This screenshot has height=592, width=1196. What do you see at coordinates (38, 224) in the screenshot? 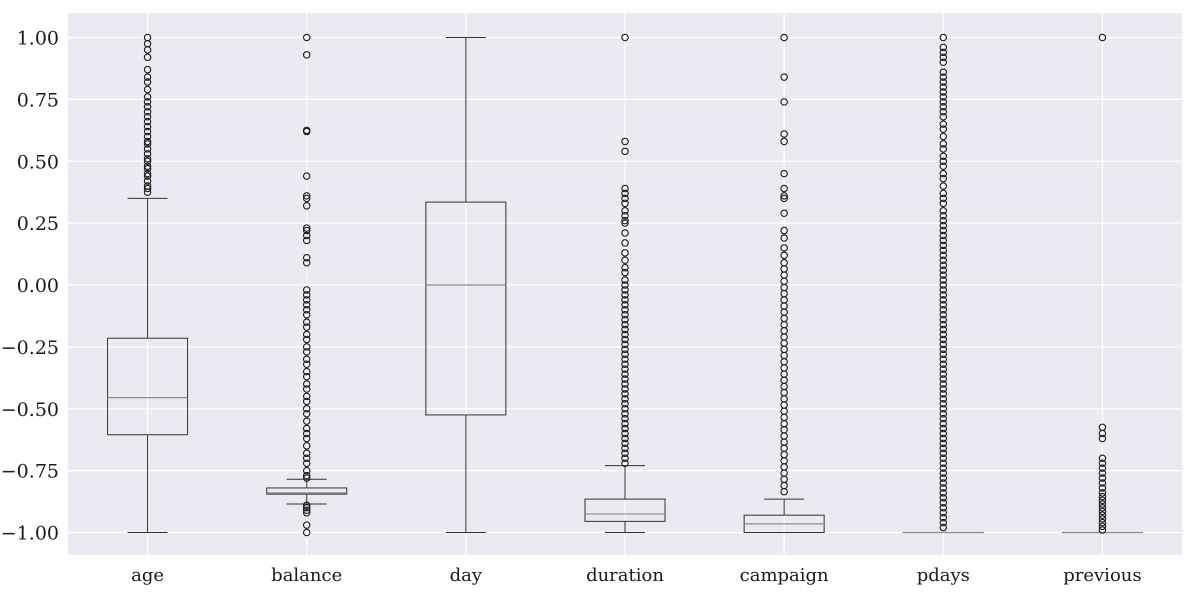
I see `y-tick-label: 0.25` at bounding box center [38, 224].